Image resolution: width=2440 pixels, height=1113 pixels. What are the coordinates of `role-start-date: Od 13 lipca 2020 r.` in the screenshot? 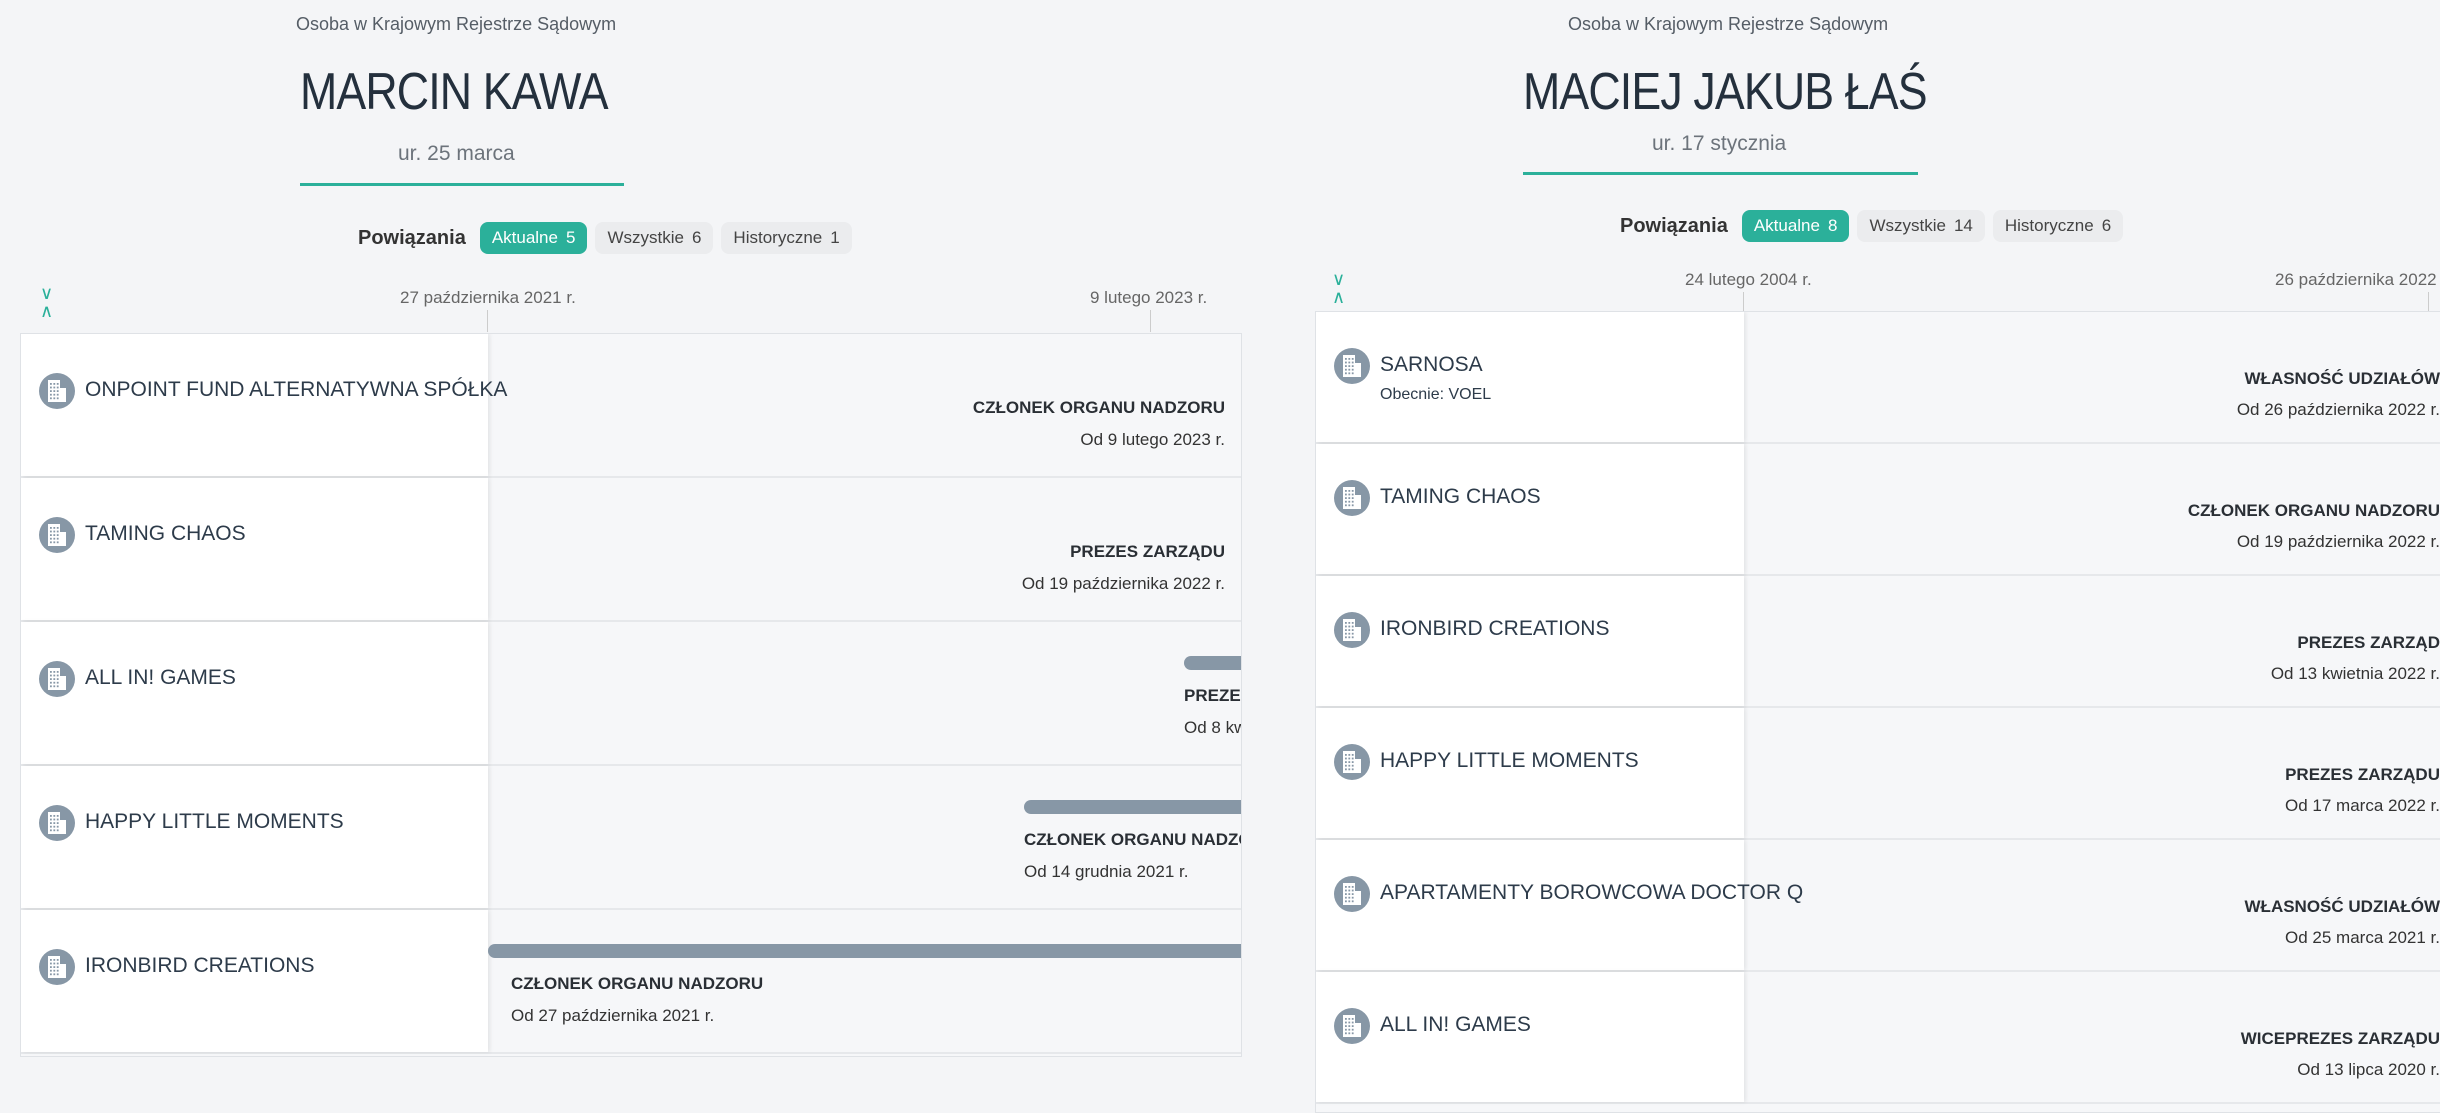 It's located at (2368, 1069).